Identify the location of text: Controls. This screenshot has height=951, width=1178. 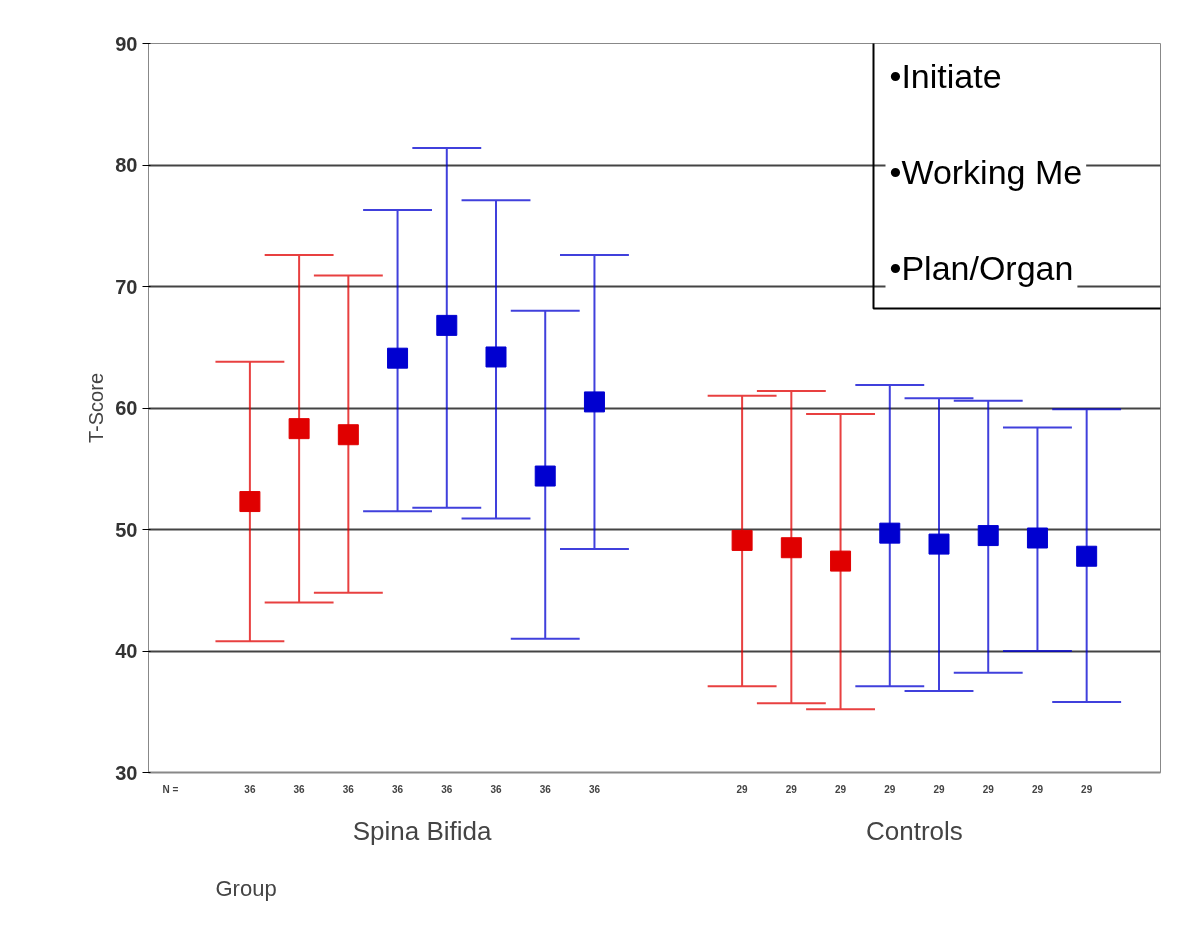
(914, 830).